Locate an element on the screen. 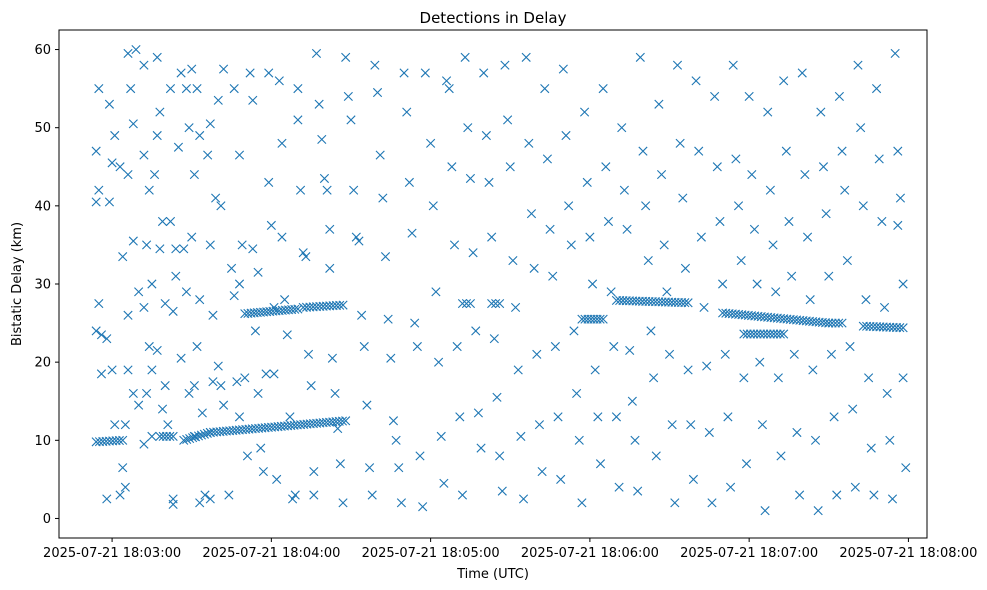 Image resolution: width=987 pixels, height=590 pixels. chart-title: Detections in Delay is located at coordinates (493, 18).